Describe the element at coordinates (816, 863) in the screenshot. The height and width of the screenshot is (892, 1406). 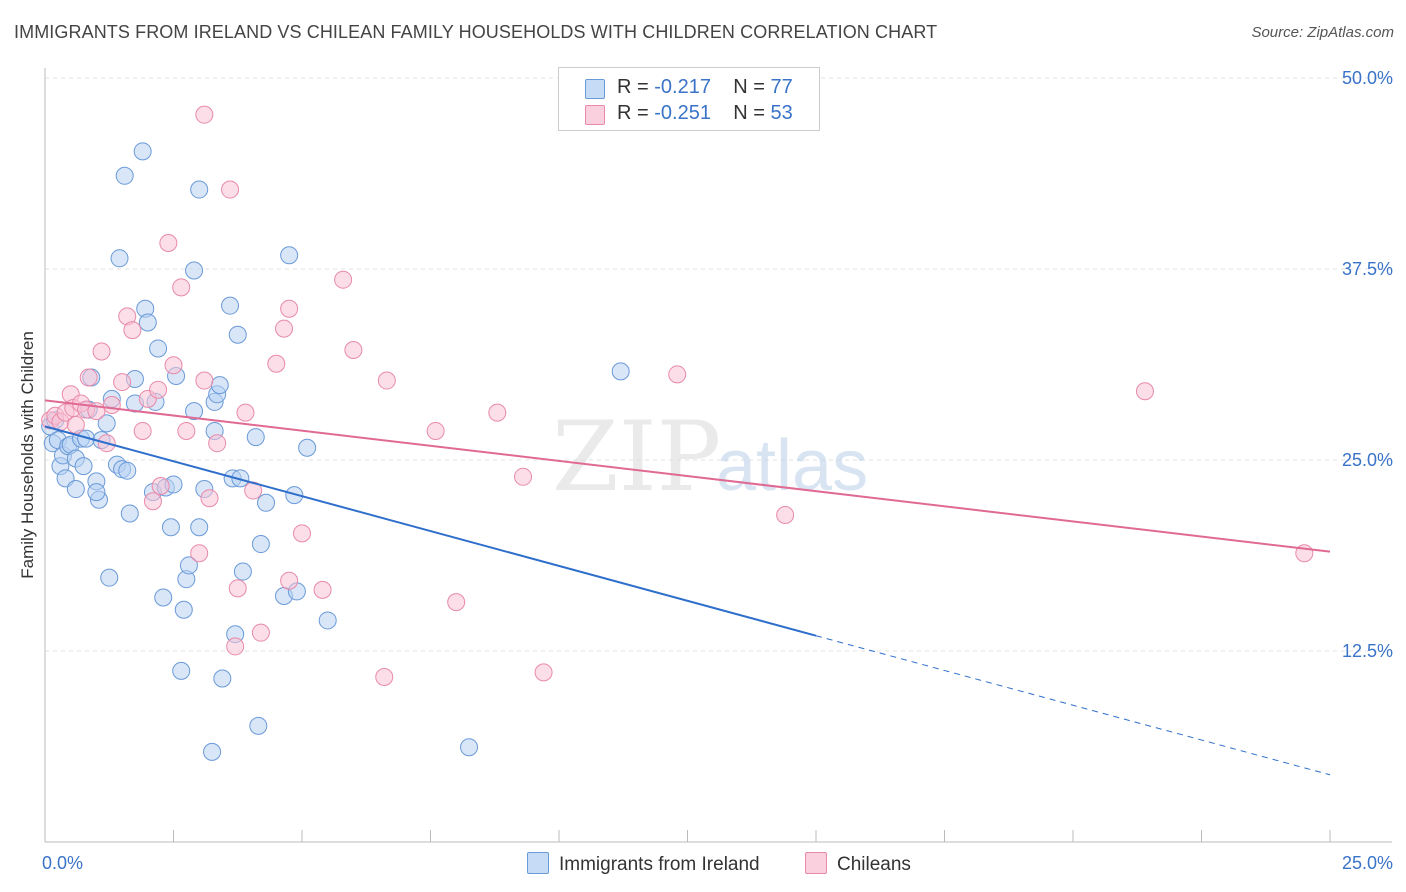
I see `bottom-legend-swatch-chileans` at that location.